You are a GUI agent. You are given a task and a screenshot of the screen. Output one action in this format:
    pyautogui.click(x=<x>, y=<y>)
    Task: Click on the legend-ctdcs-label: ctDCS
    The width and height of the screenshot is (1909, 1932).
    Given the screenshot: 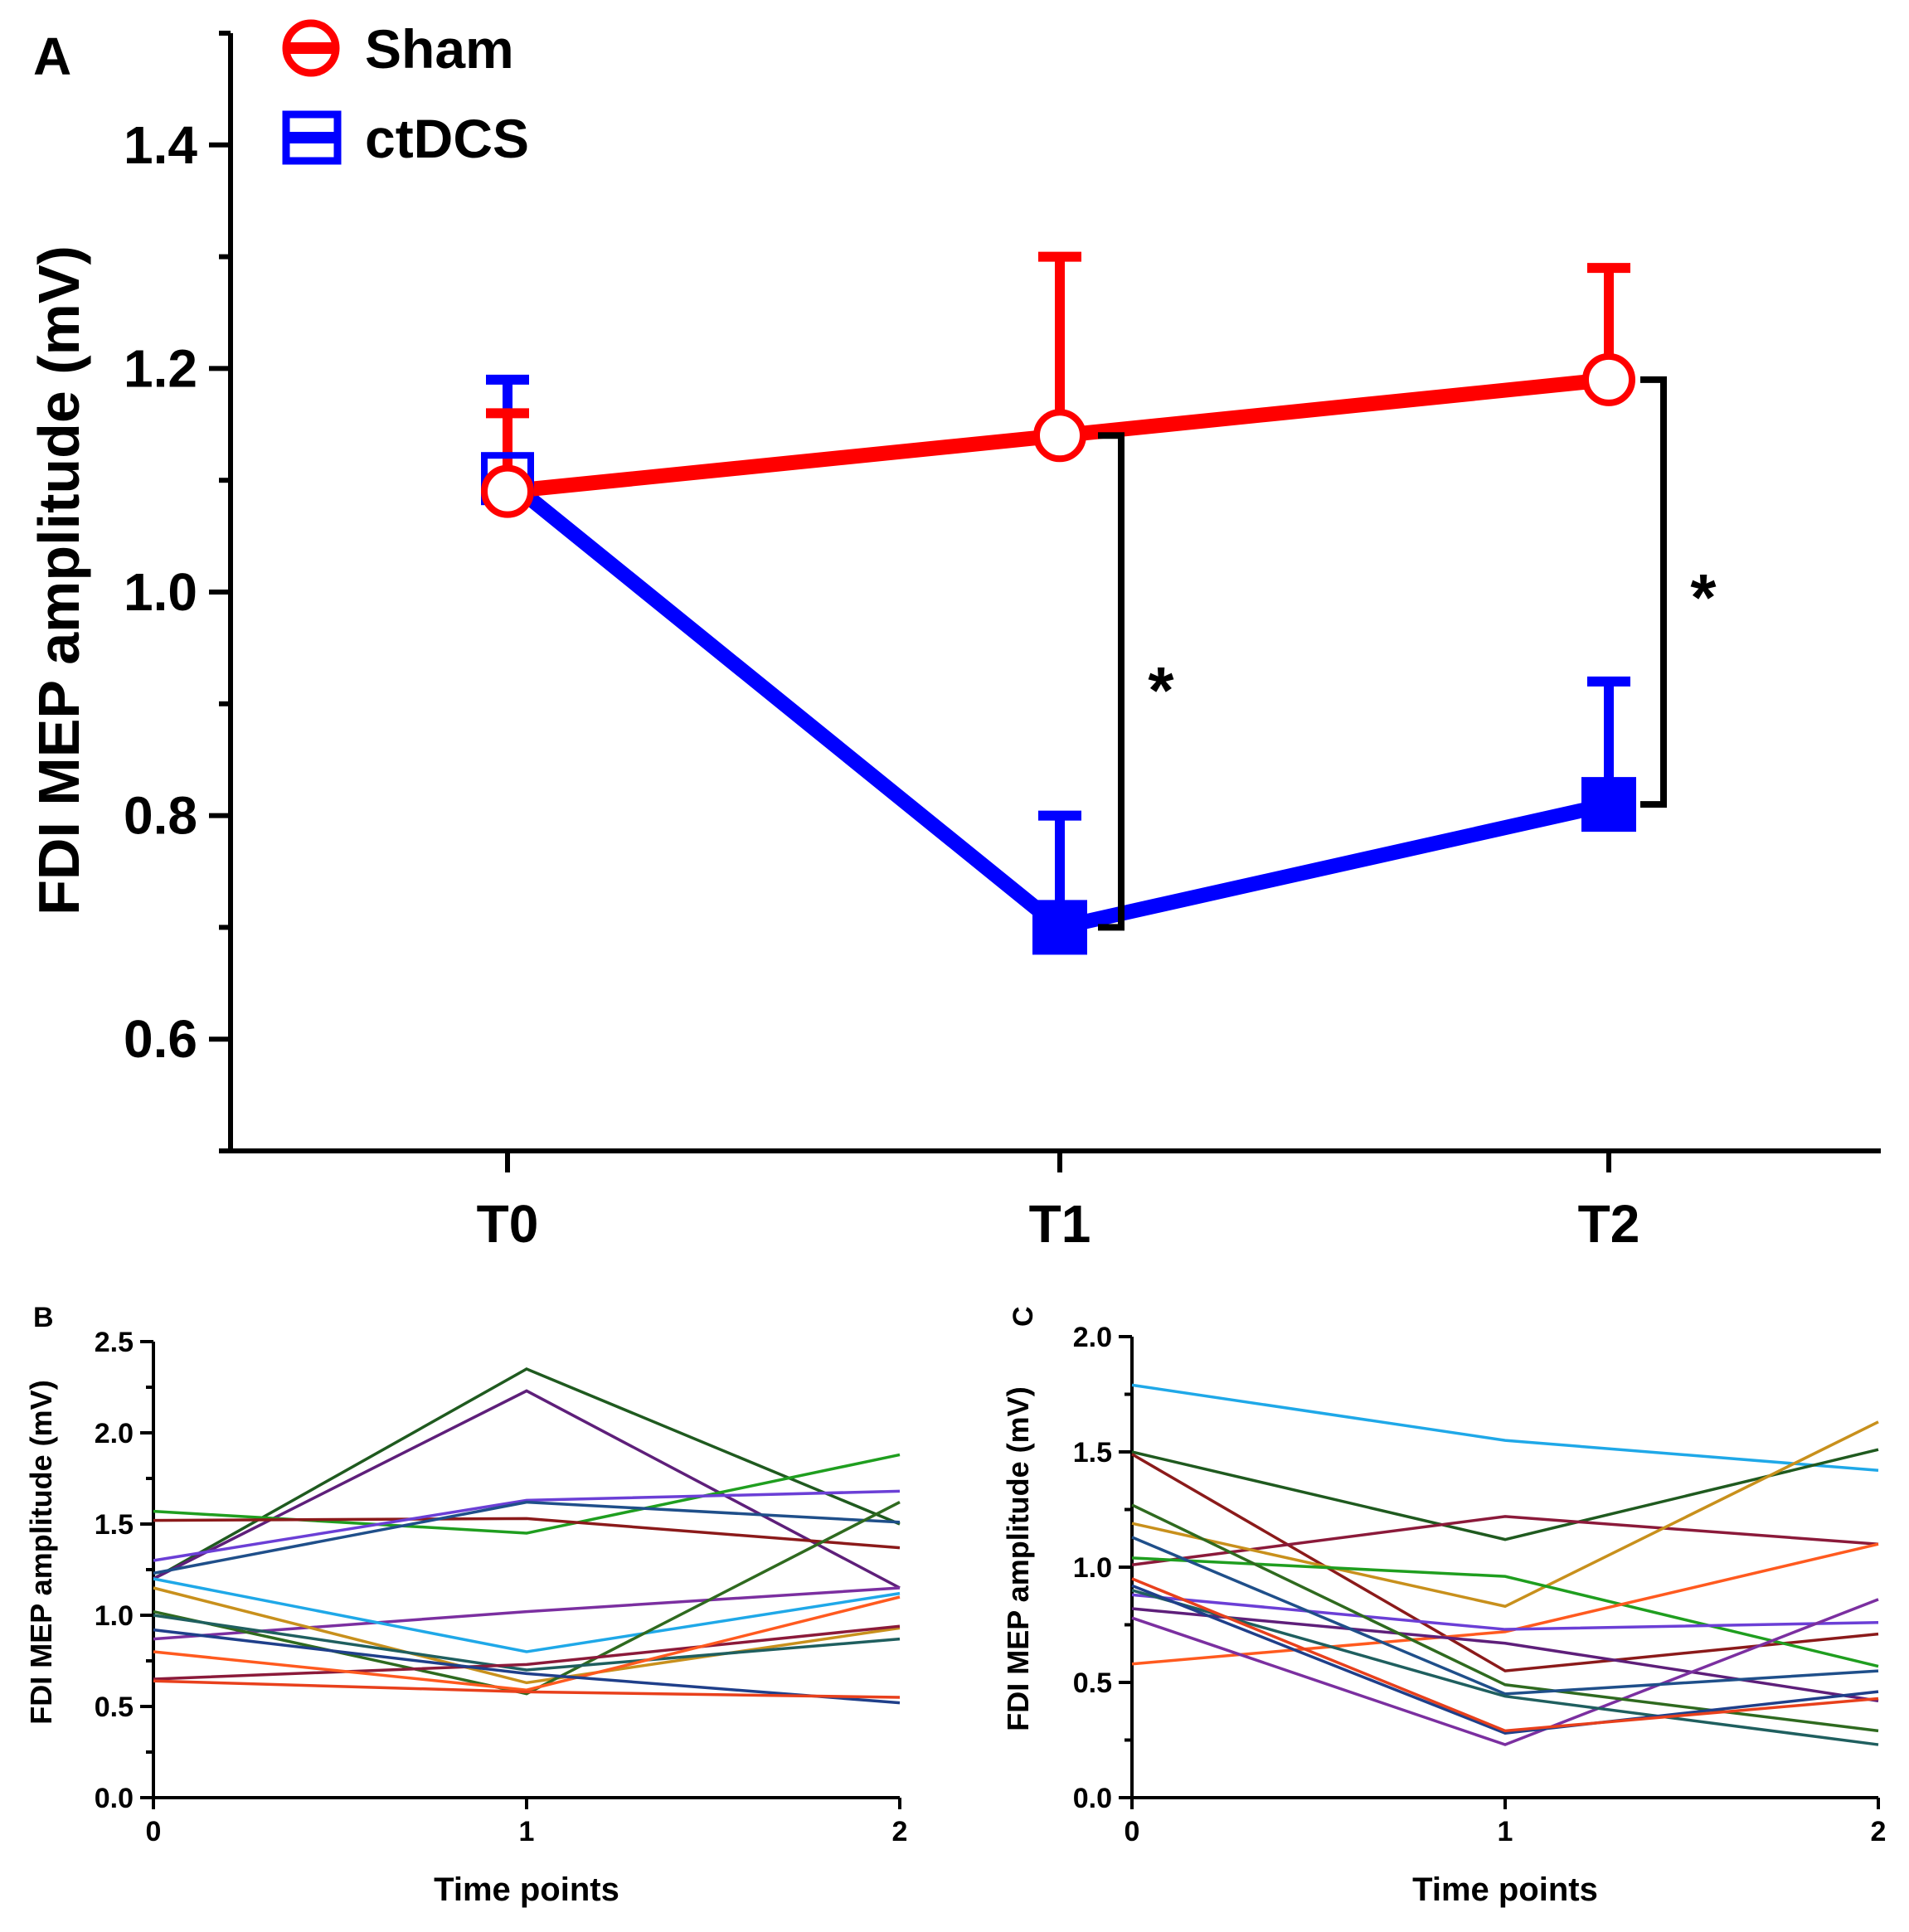 What is the action you would take?
    pyautogui.click(x=447, y=138)
    